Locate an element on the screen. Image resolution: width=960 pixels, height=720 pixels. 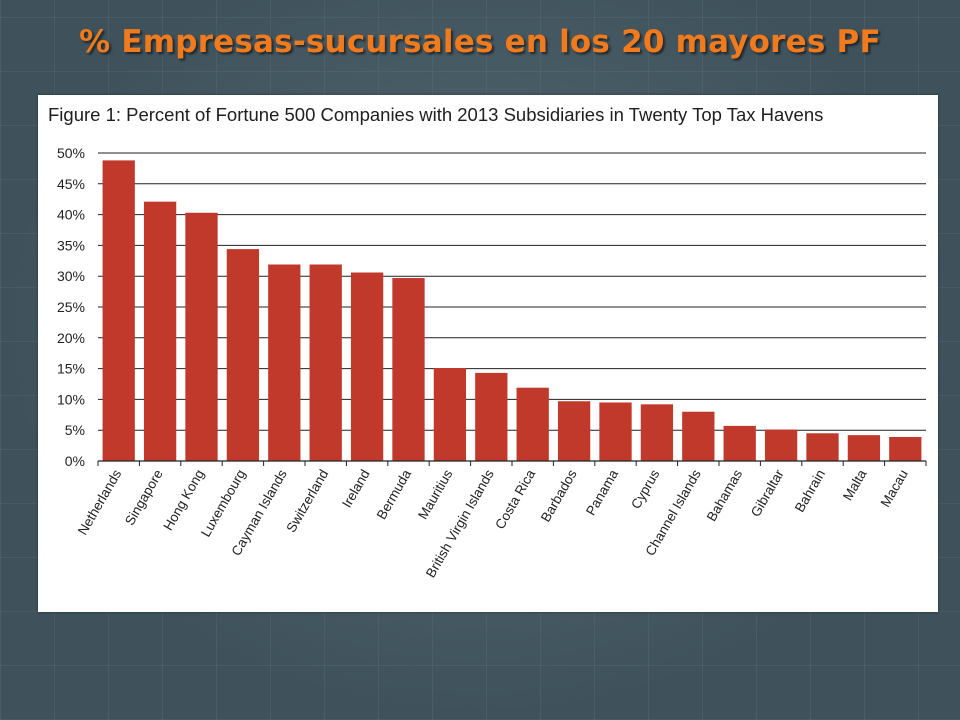
x-tick-label: Netherlands is located at coordinates (100, 502).